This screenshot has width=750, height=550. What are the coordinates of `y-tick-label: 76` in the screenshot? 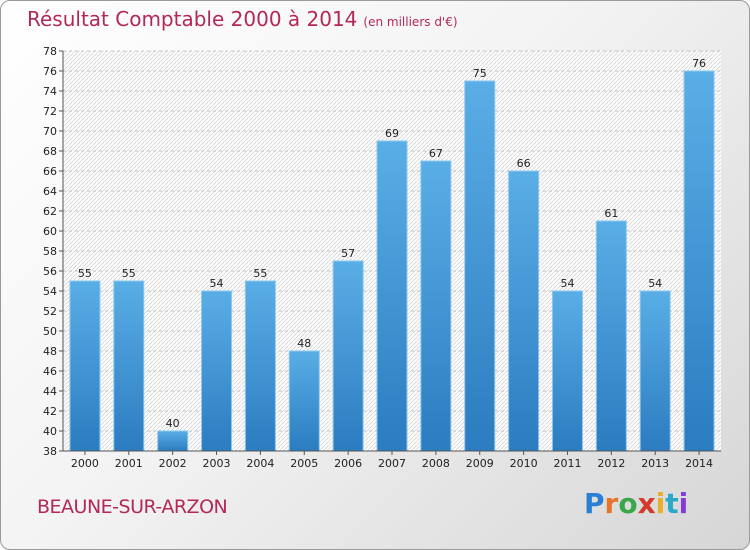 It's located at (50, 71).